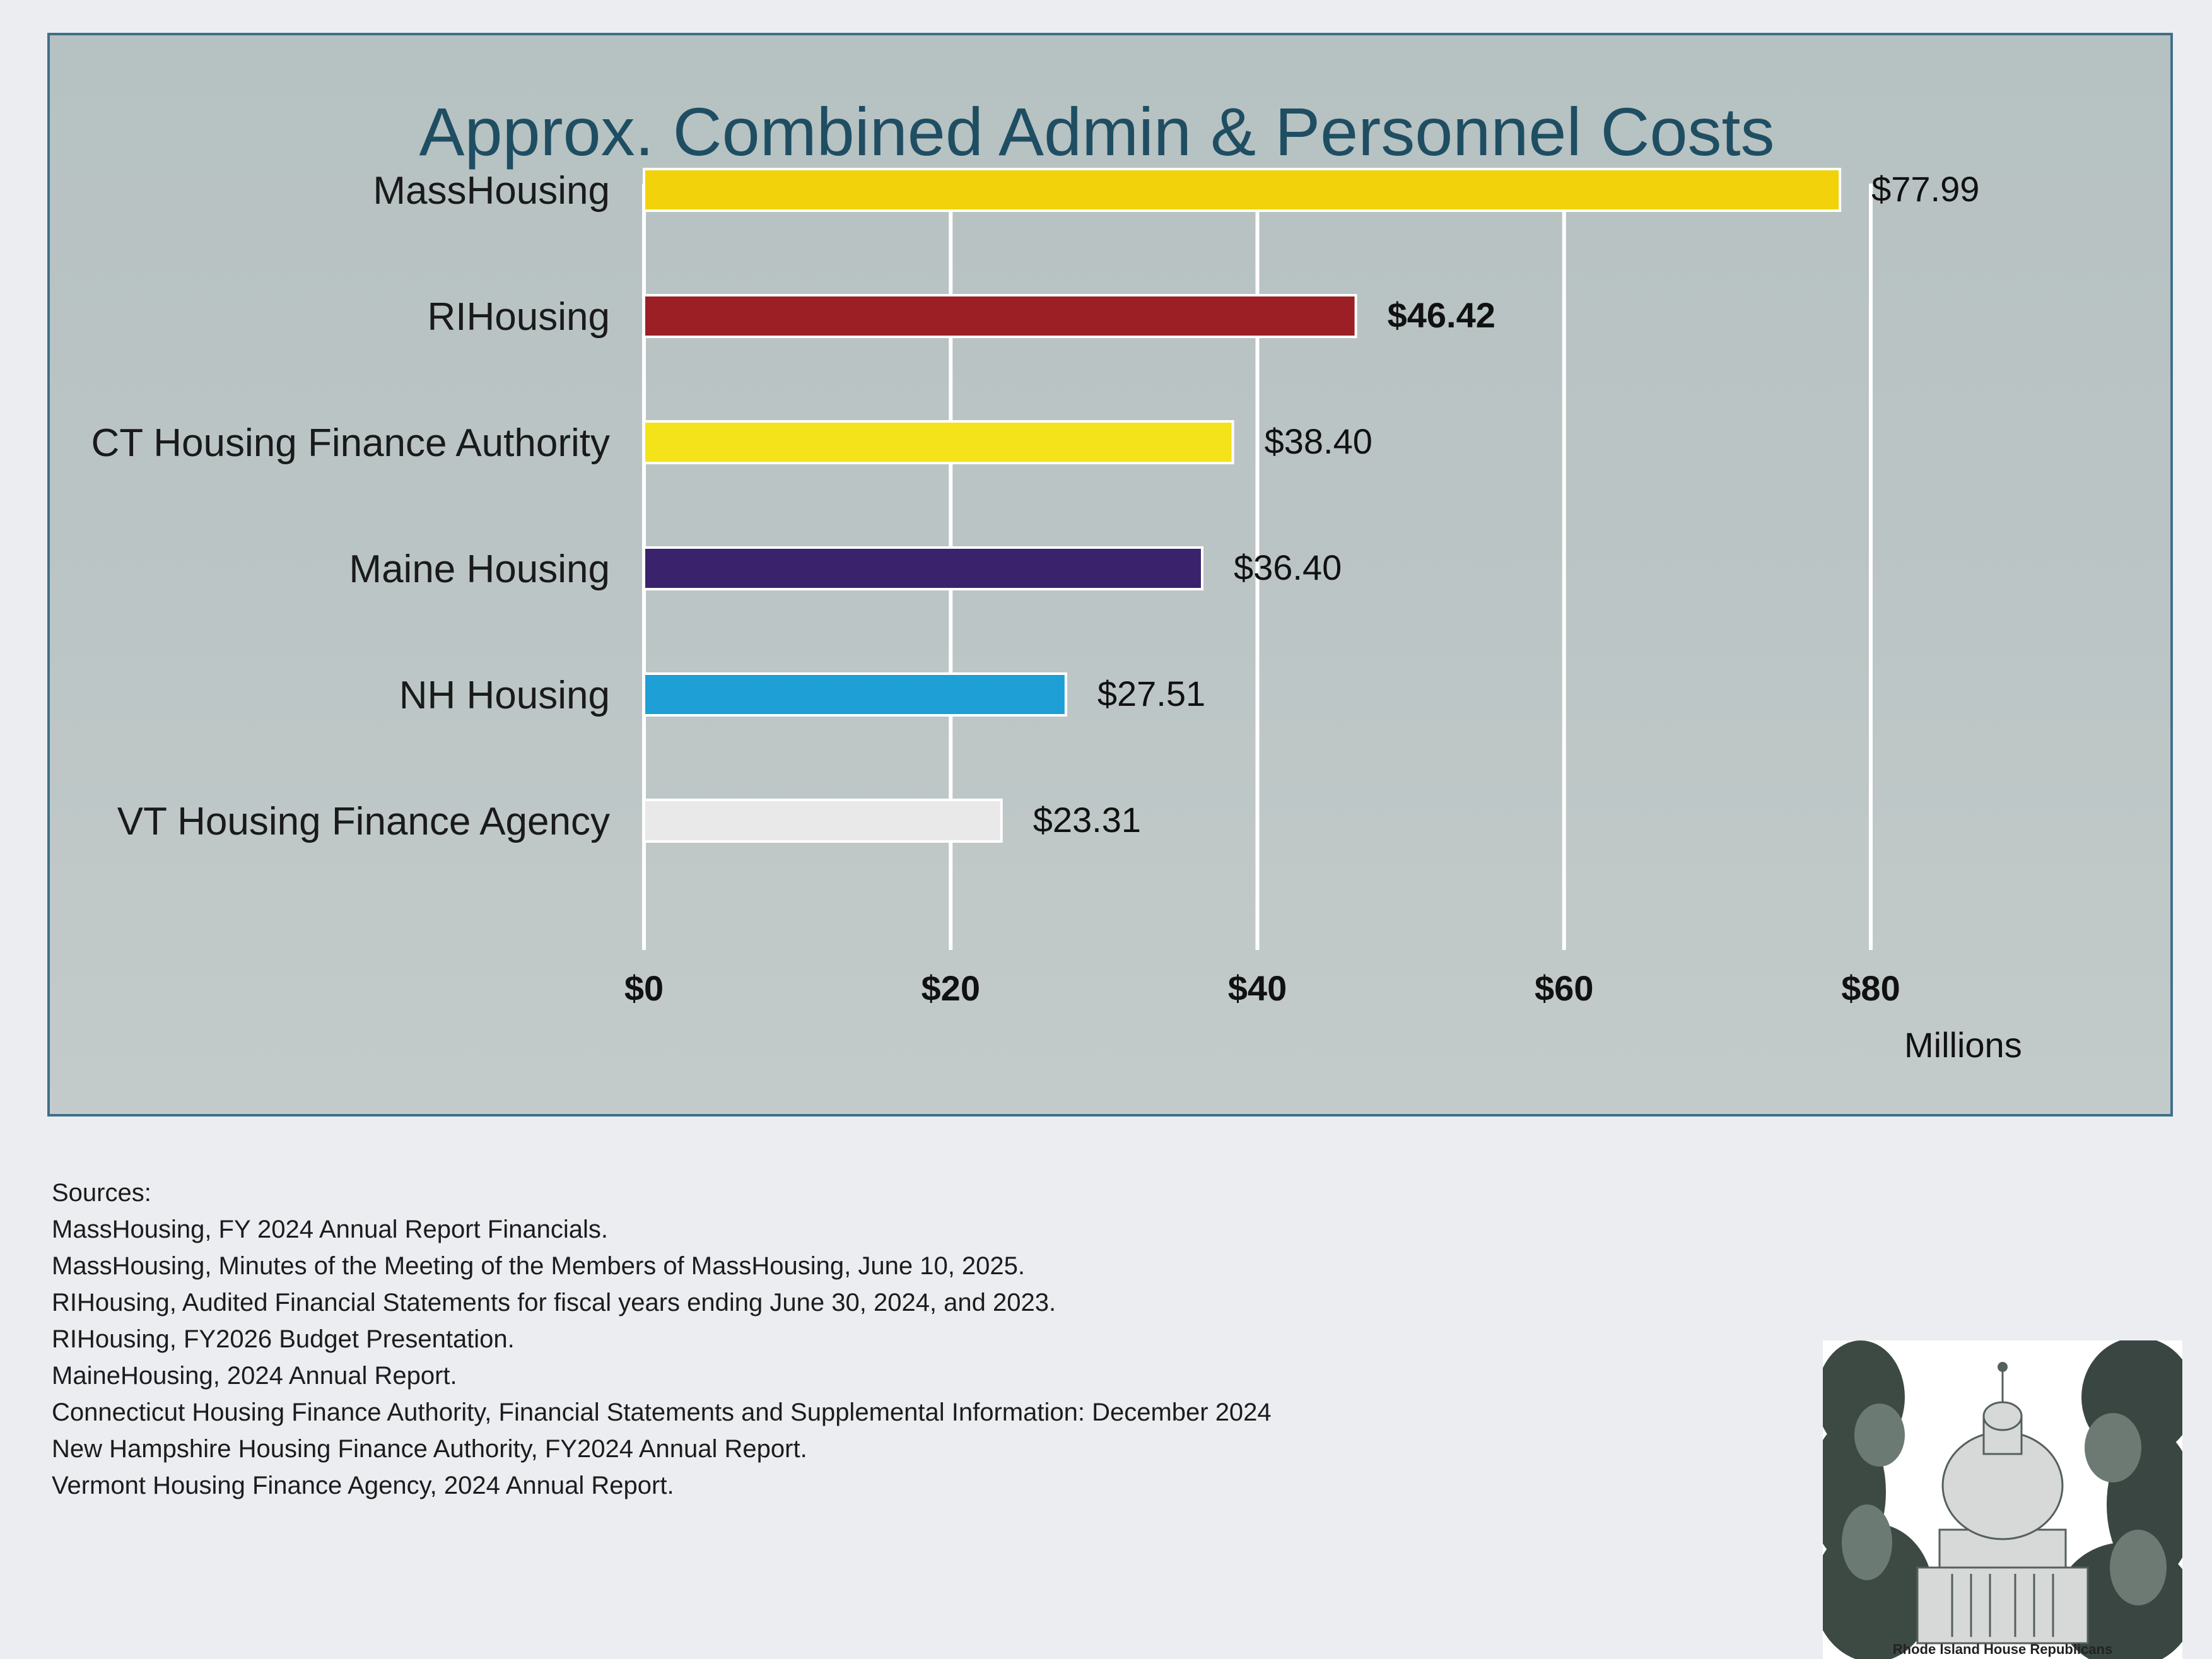  I want to click on category-label: Maine Housing, so click(480, 569).